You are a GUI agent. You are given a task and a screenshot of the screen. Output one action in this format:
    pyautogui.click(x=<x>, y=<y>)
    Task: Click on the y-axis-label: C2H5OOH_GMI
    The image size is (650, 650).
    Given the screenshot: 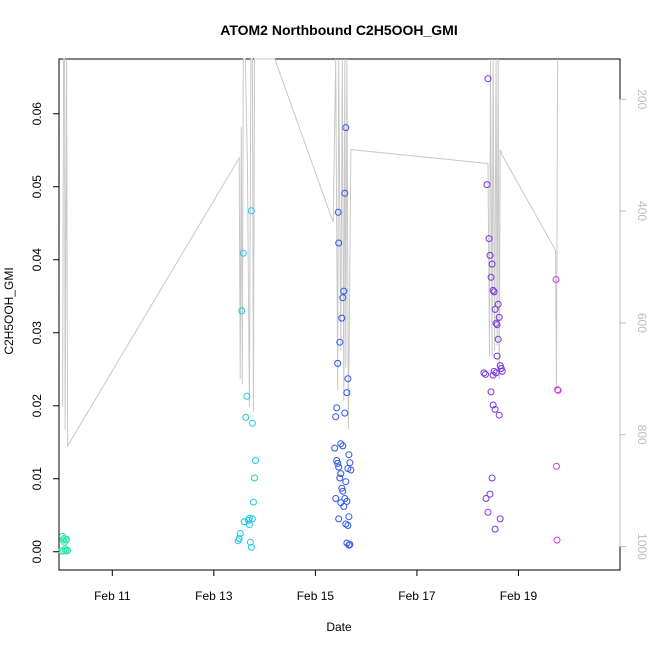 What is the action you would take?
    pyautogui.click(x=9, y=310)
    